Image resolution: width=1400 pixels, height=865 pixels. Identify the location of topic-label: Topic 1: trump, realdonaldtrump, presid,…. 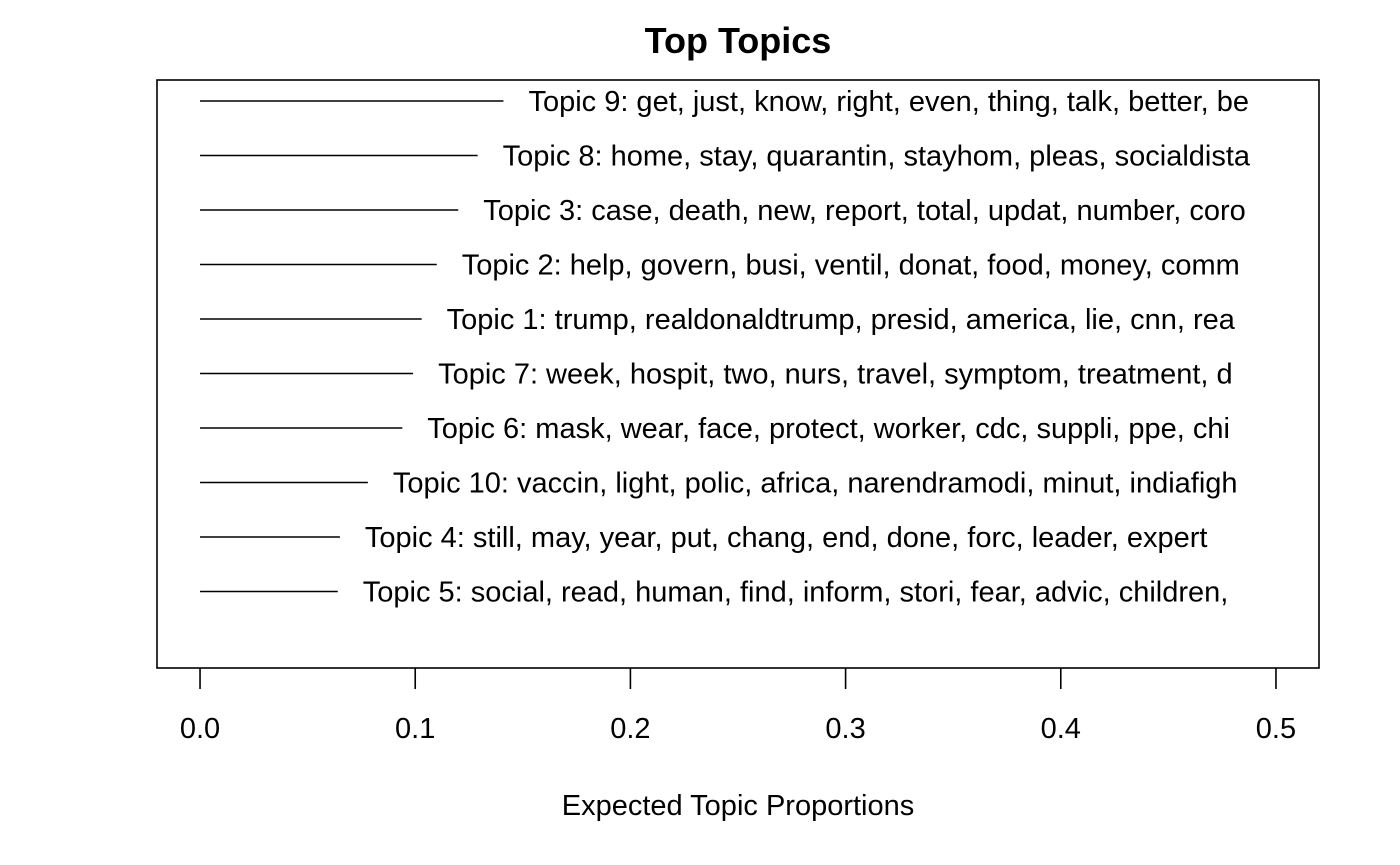
(841, 320).